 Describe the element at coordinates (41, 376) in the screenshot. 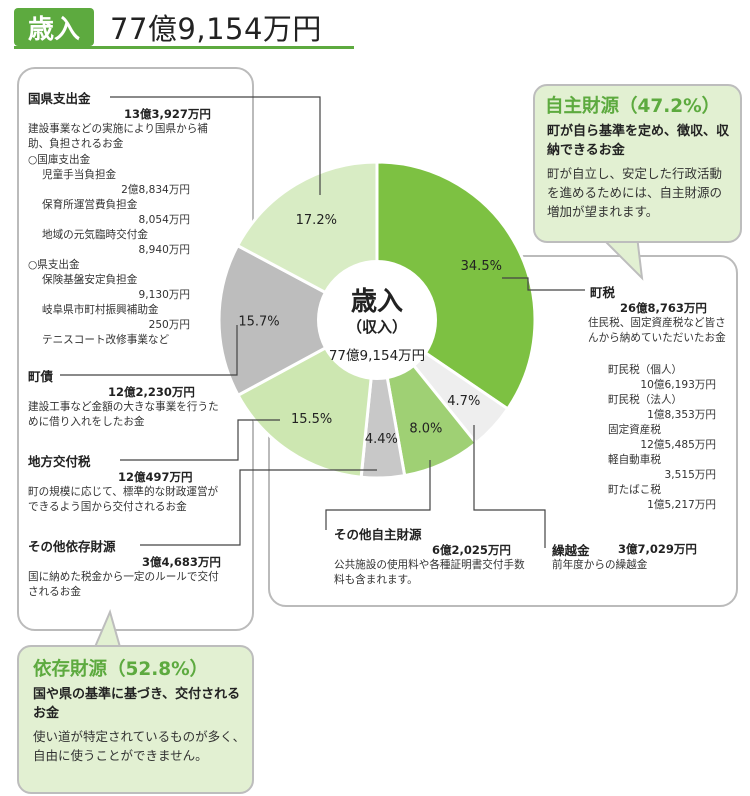

I see `chosai-label: 町債` at that location.